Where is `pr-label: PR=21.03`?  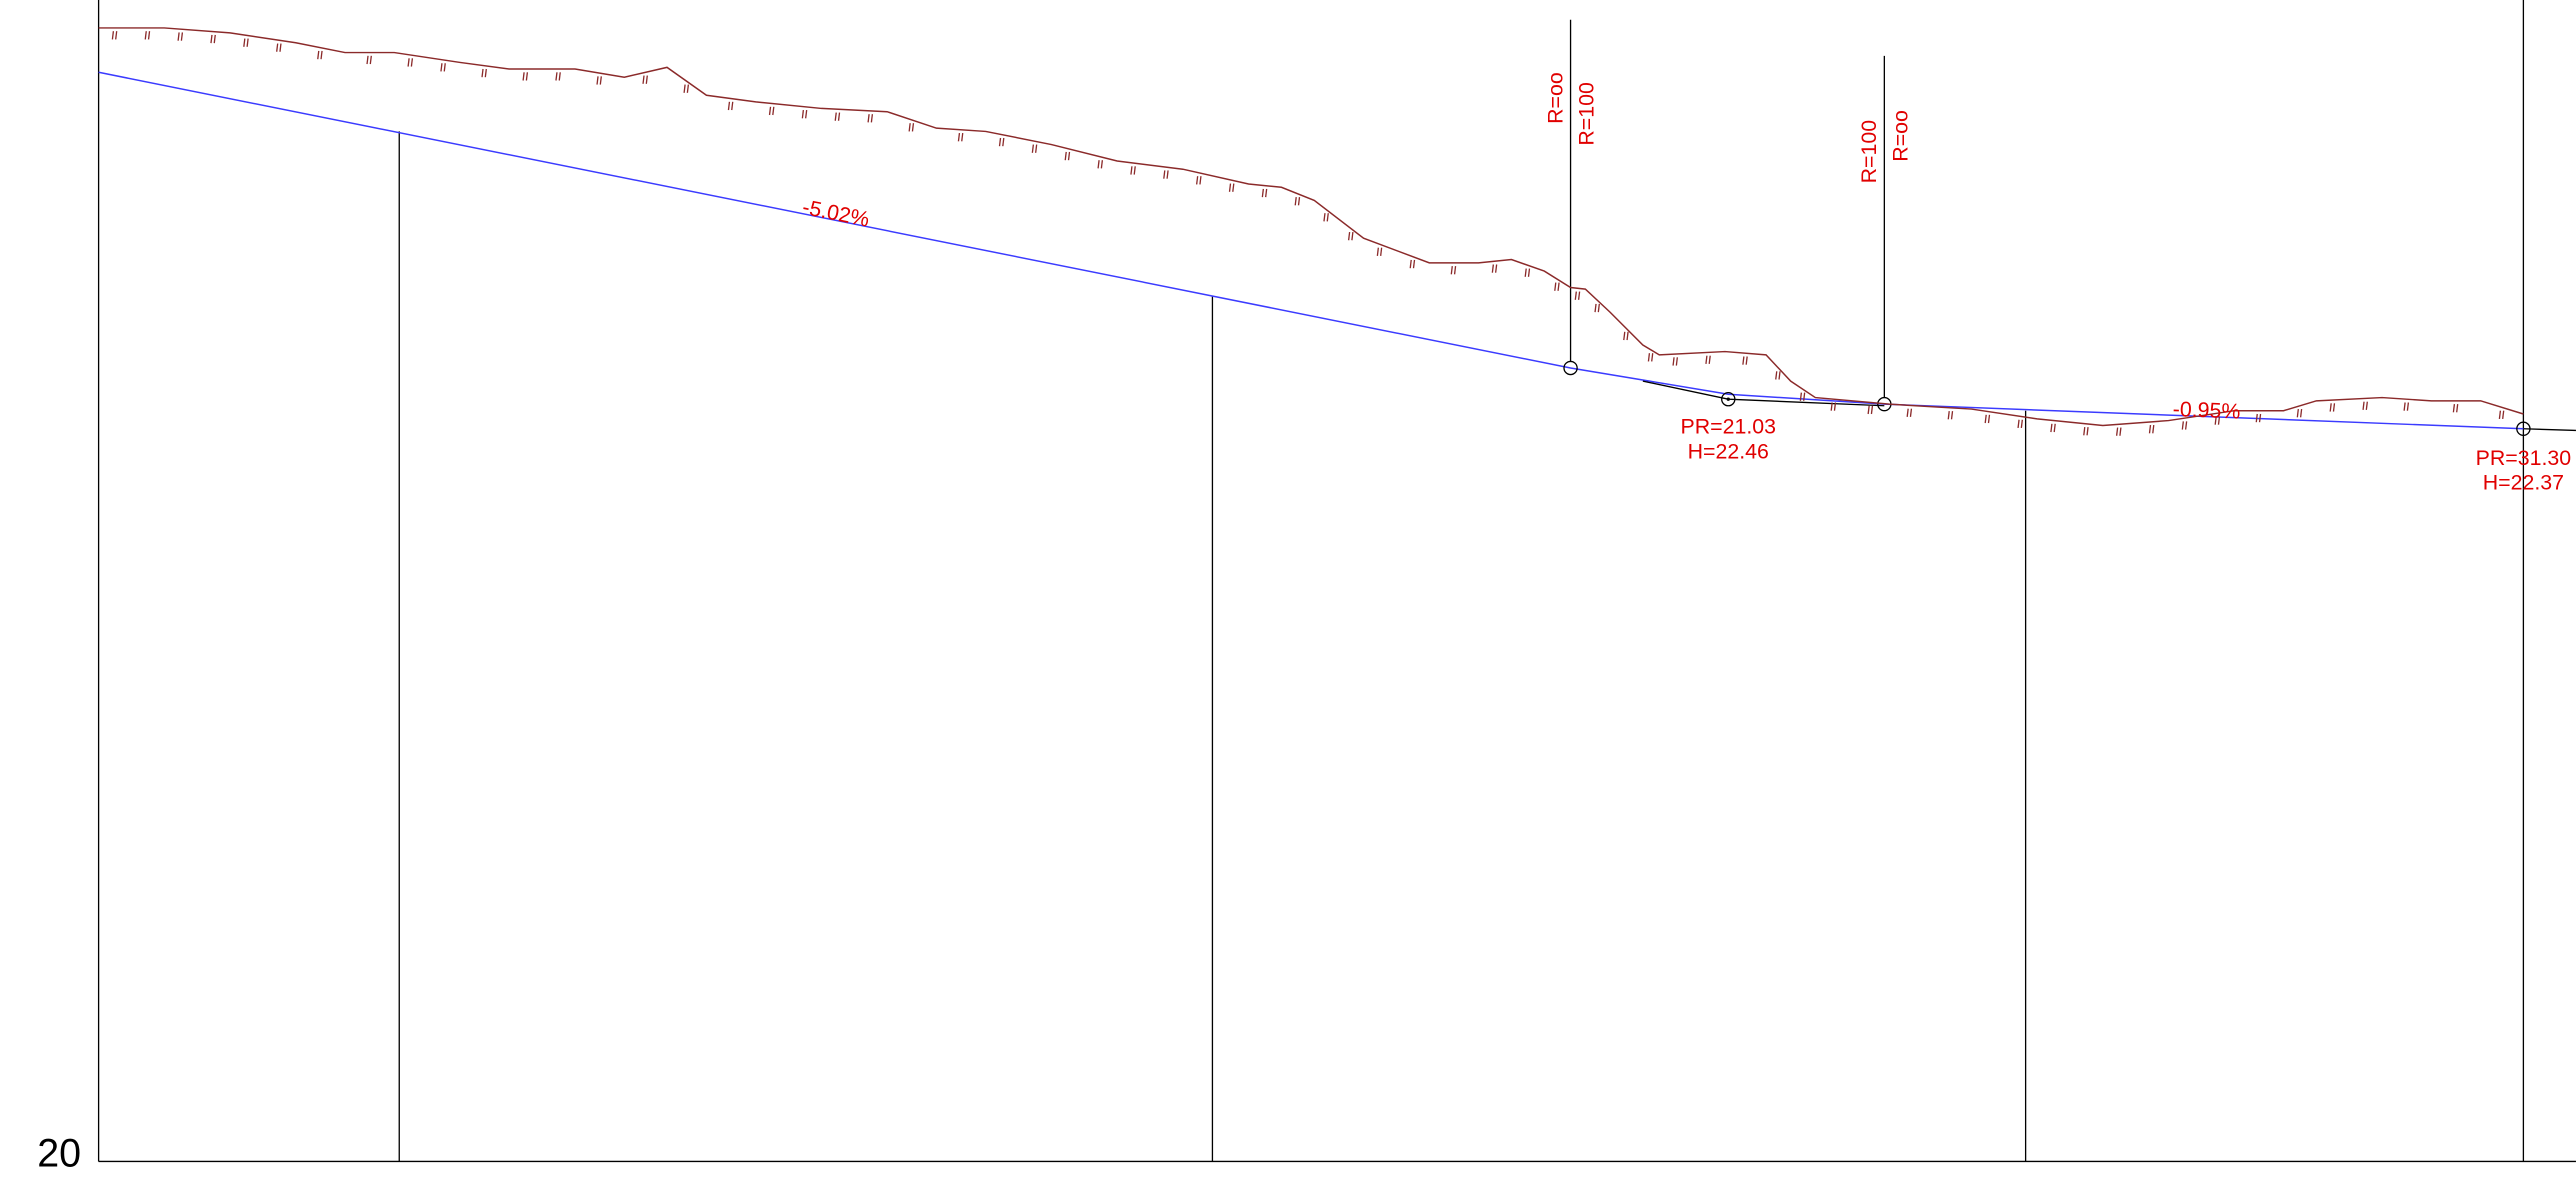 pr-label: PR=21.03 is located at coordinates (1729, 427).